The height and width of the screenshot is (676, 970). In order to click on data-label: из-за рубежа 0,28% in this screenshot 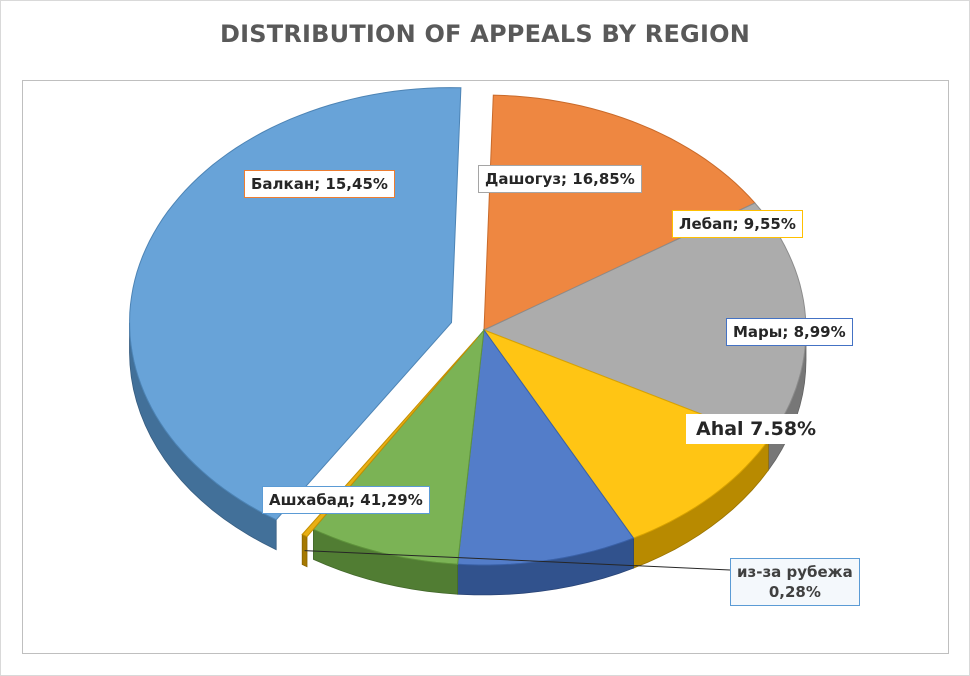, I will do `click(795, 582)`.